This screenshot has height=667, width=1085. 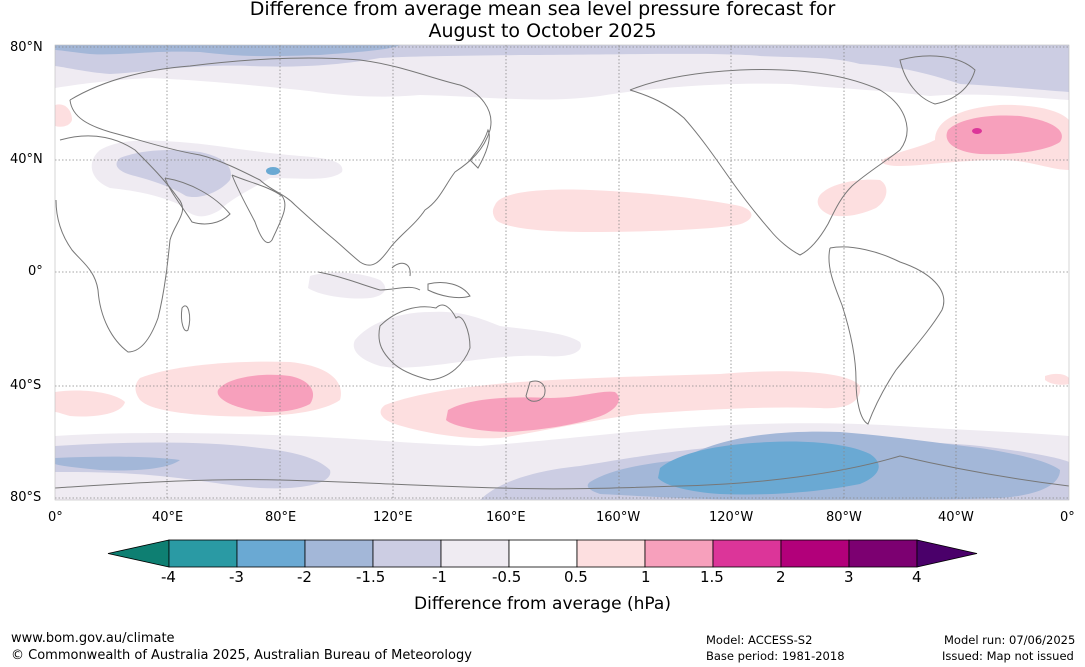 What do you see at coordinates (347, 285) in the screenshot?
I see `anomaly-region-maritime-neg05` at bounding box center [347, 285].